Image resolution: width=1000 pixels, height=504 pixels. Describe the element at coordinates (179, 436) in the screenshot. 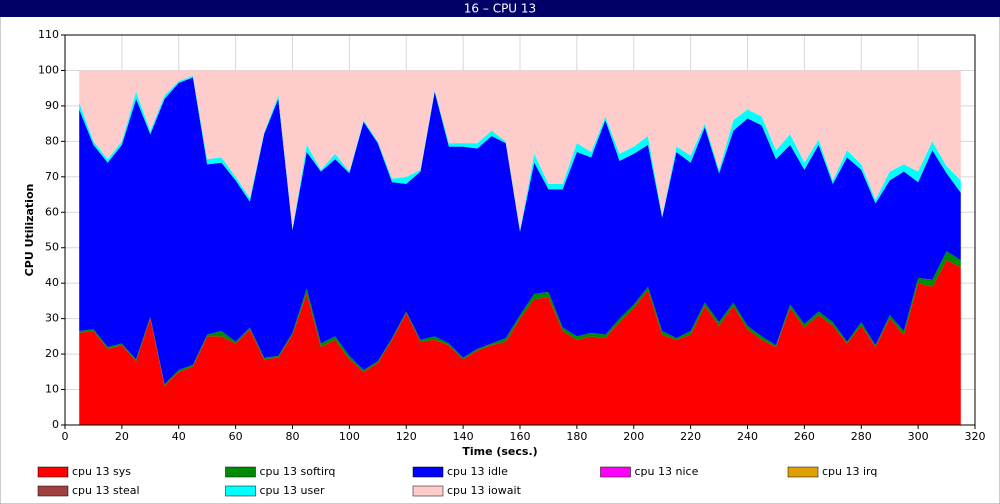

I see `x-tick-label: 40` at that location.